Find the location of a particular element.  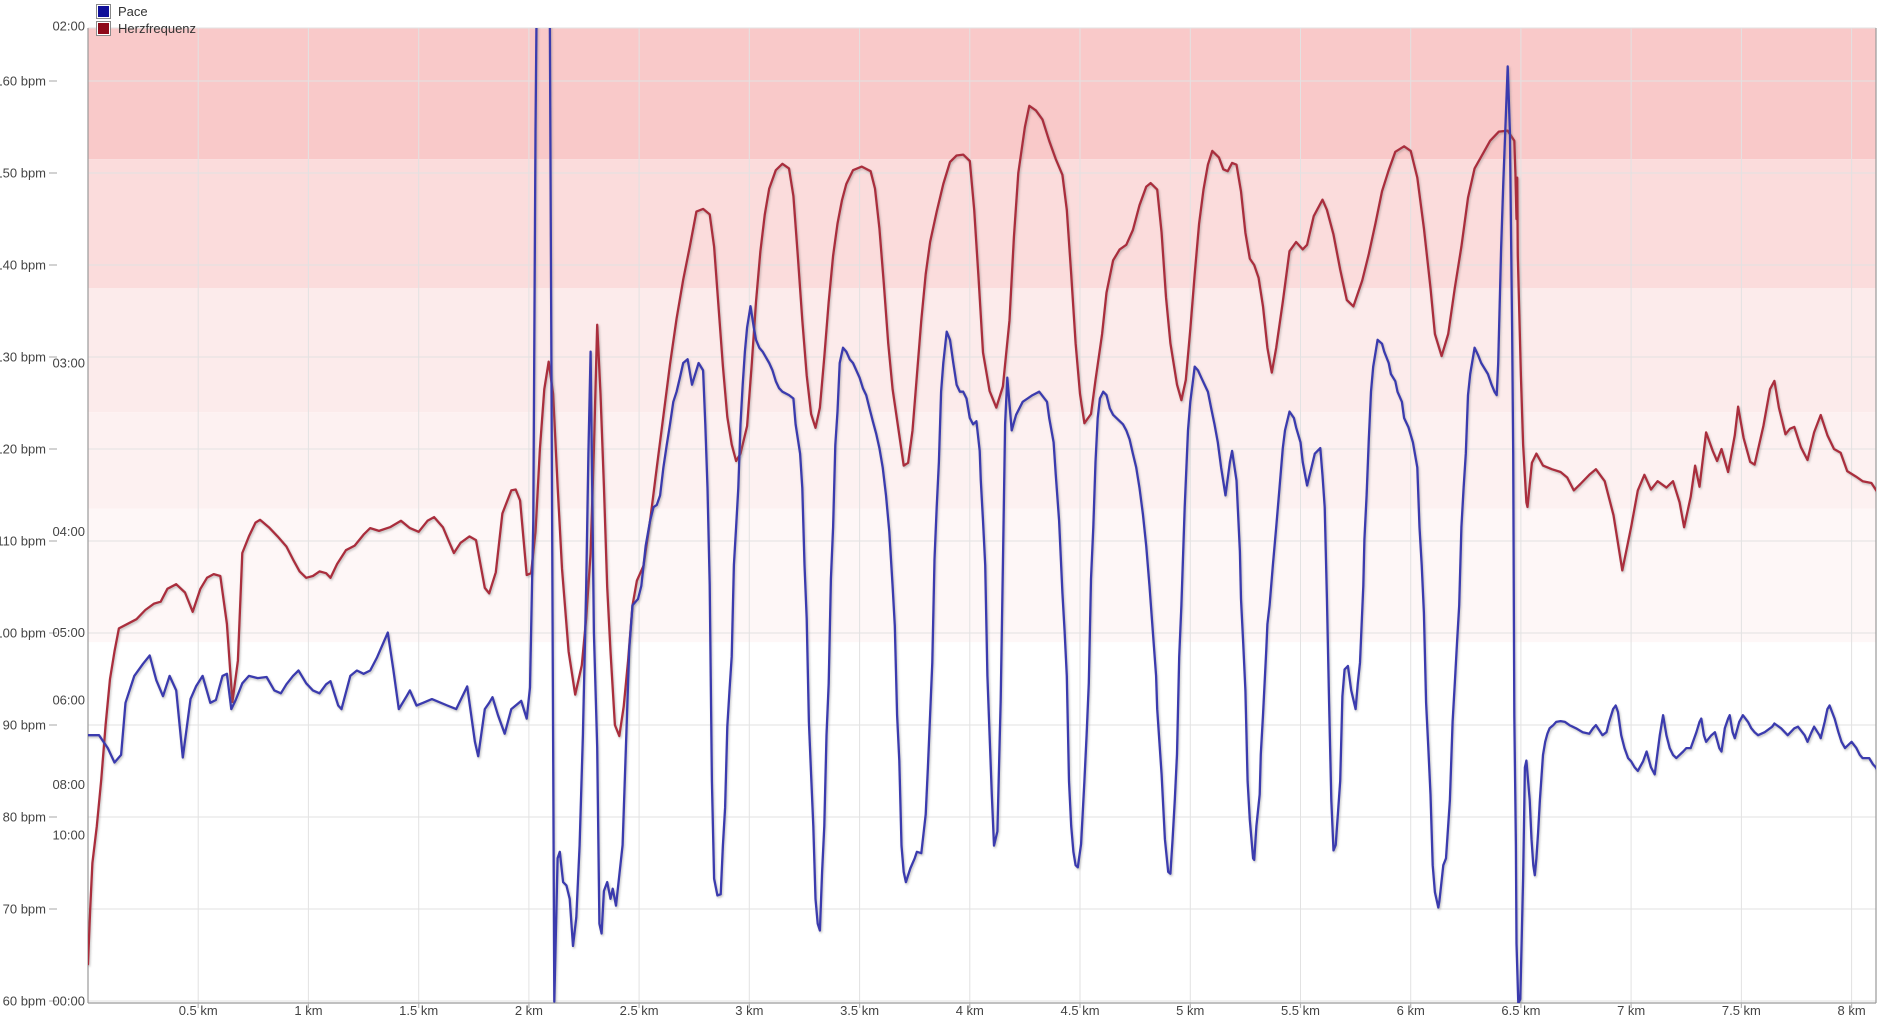

km-axis-label: 3,5 km is located at coordinates (859, 1009).